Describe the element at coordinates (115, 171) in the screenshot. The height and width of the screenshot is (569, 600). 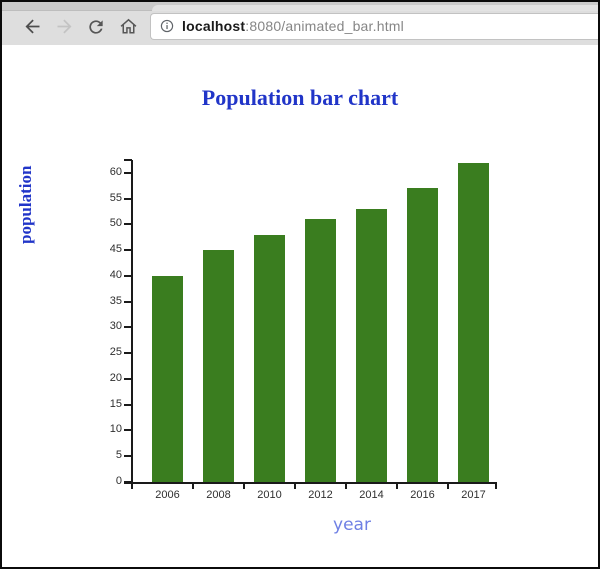
I see `y-tick-label: 60` at that location.